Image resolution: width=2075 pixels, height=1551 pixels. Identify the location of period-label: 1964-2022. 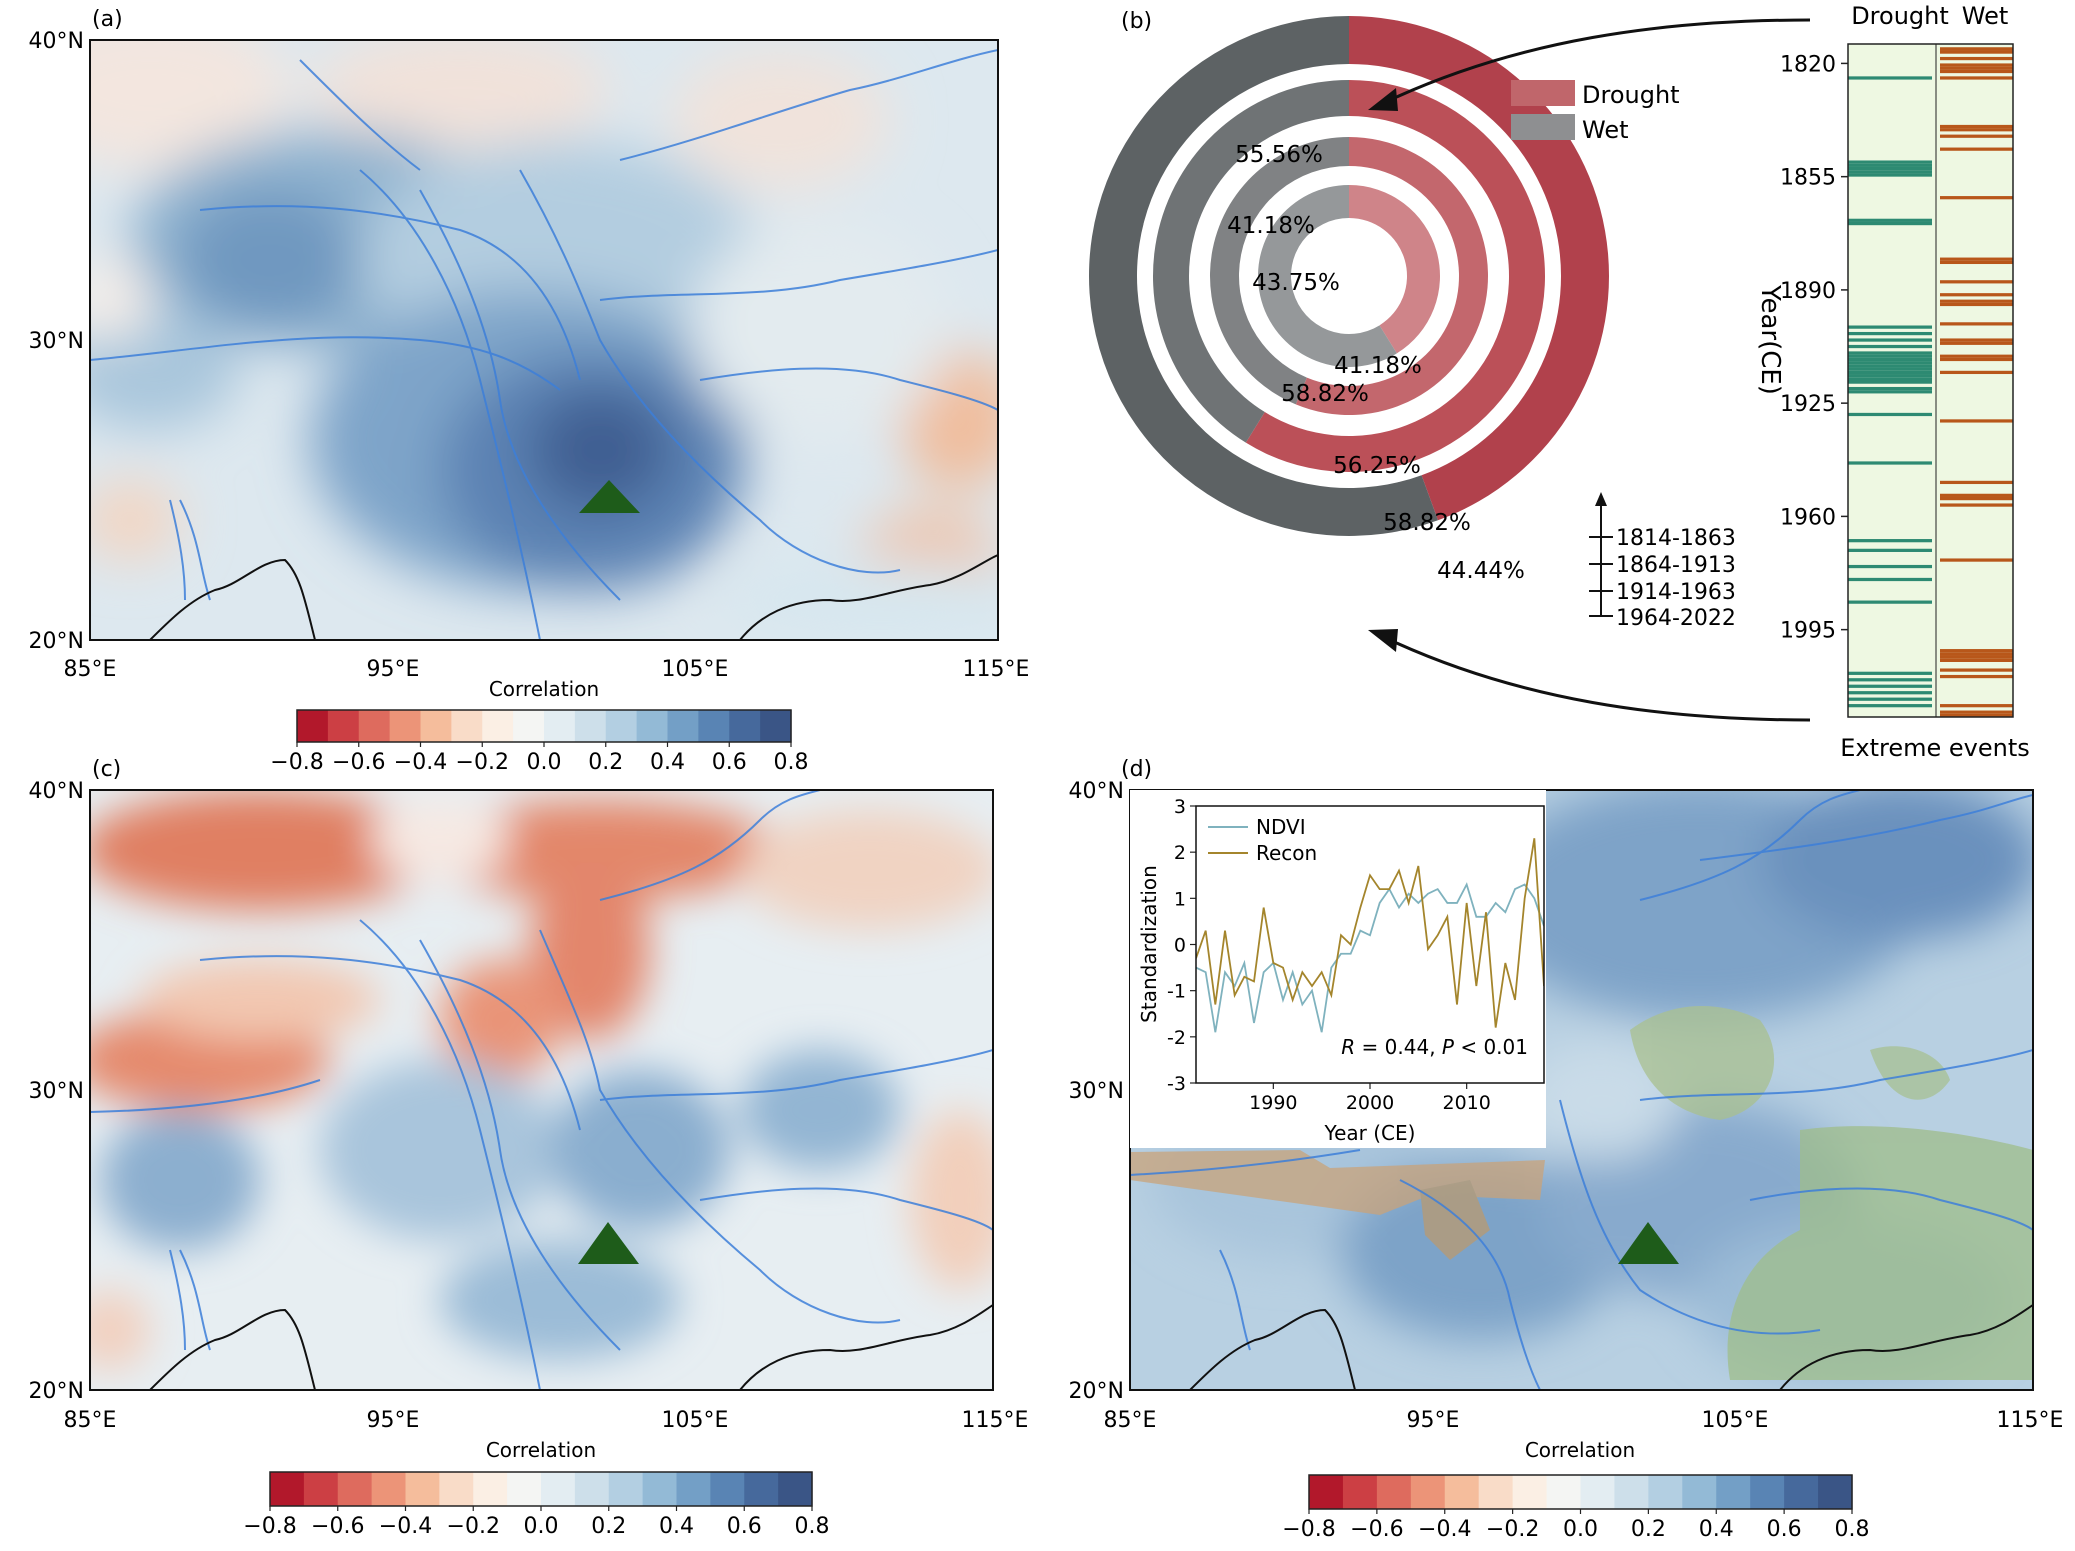
(1676, 618).